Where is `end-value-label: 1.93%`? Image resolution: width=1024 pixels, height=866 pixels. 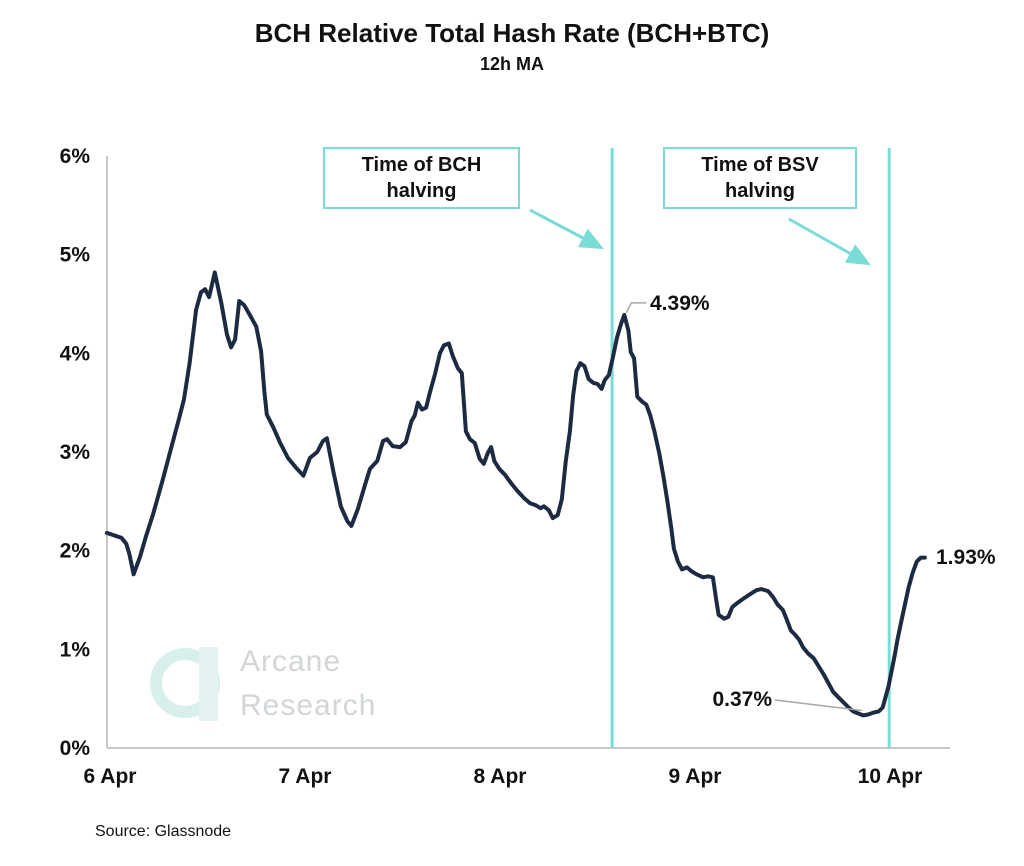
end-value-label: 1.93% is located at coordinates (966, 557).